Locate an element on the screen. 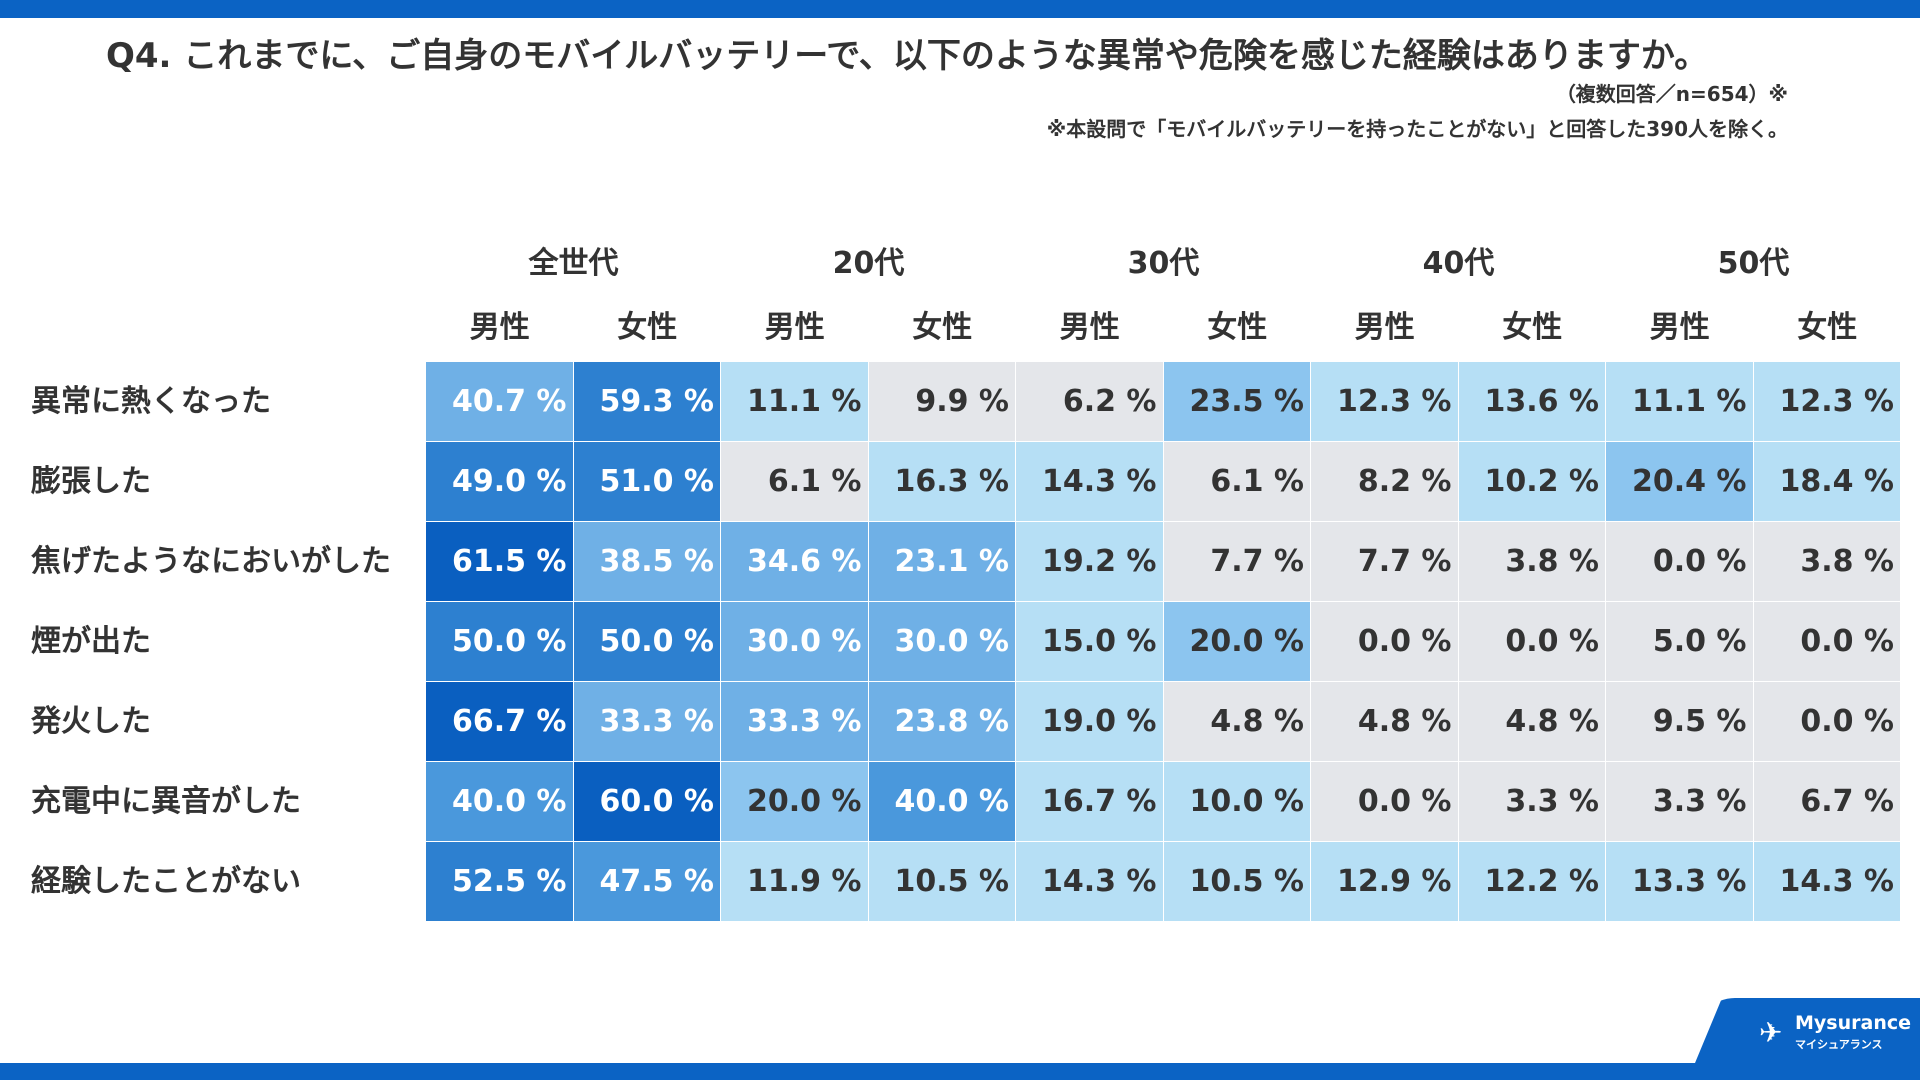 Image resolution: width=1920 pixels, height=1080 pixels. value-cell: 52.5 % is located at coordinates (500, 882).